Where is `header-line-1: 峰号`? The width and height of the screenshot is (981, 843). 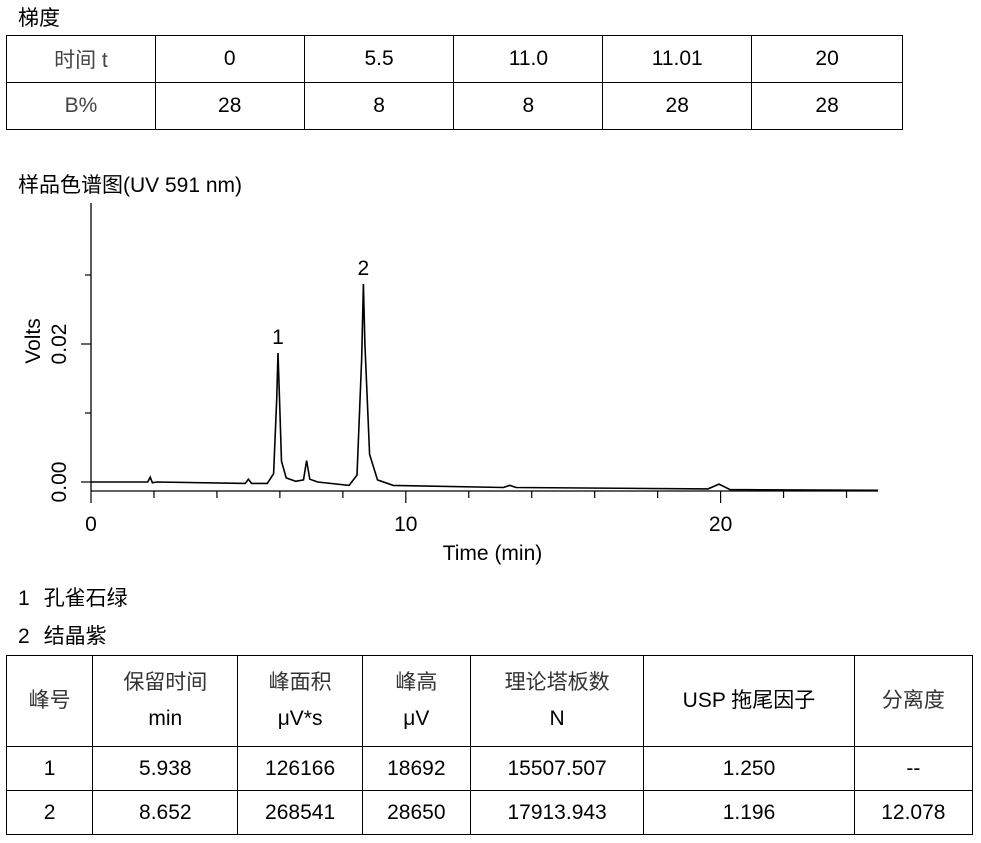
header-line-1: 峰号 is located at coordinates (49, 700).